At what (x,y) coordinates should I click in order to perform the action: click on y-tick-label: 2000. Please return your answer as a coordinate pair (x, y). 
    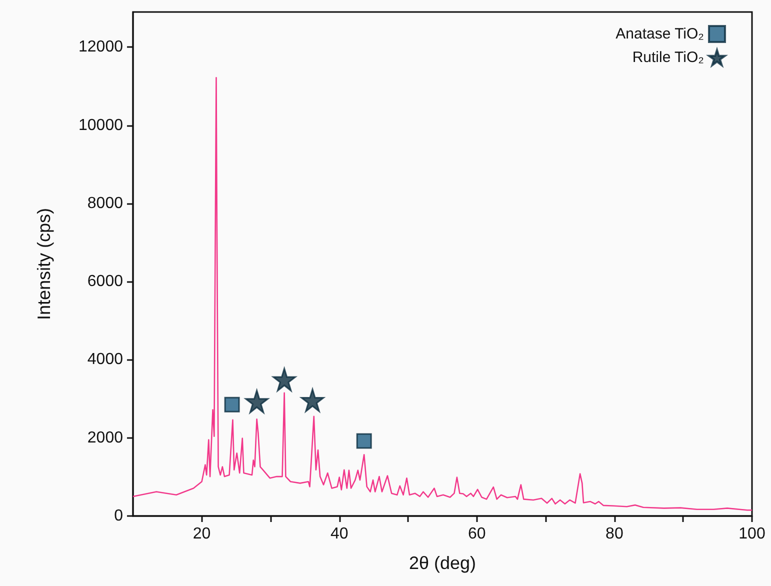
    Looking at the image, I should click on (105, 437).